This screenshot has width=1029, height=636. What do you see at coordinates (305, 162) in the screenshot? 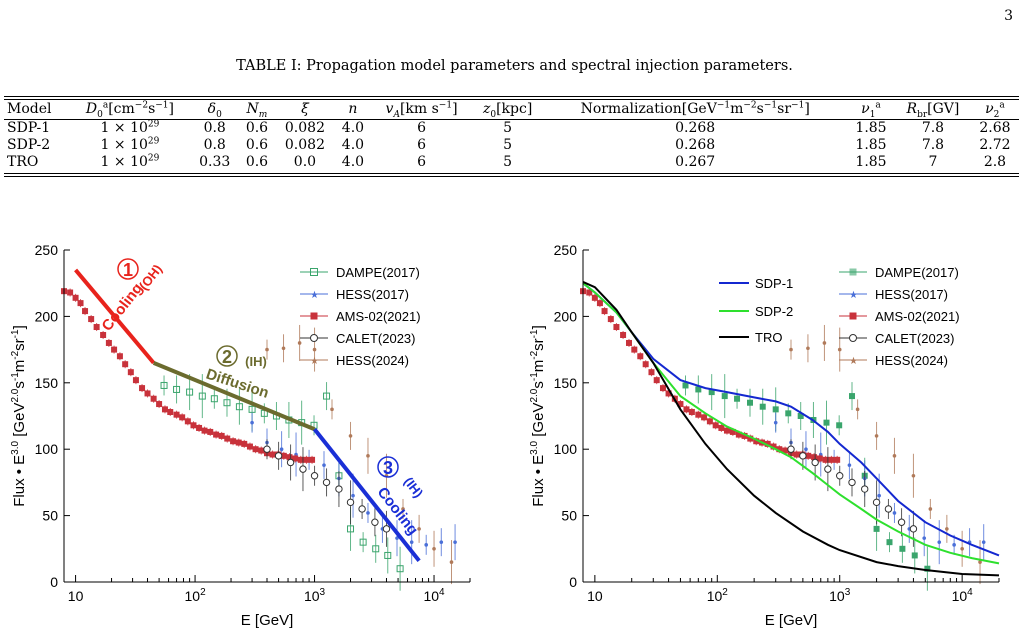
I see `cell: 0.0` at bounding box center [305, 162].